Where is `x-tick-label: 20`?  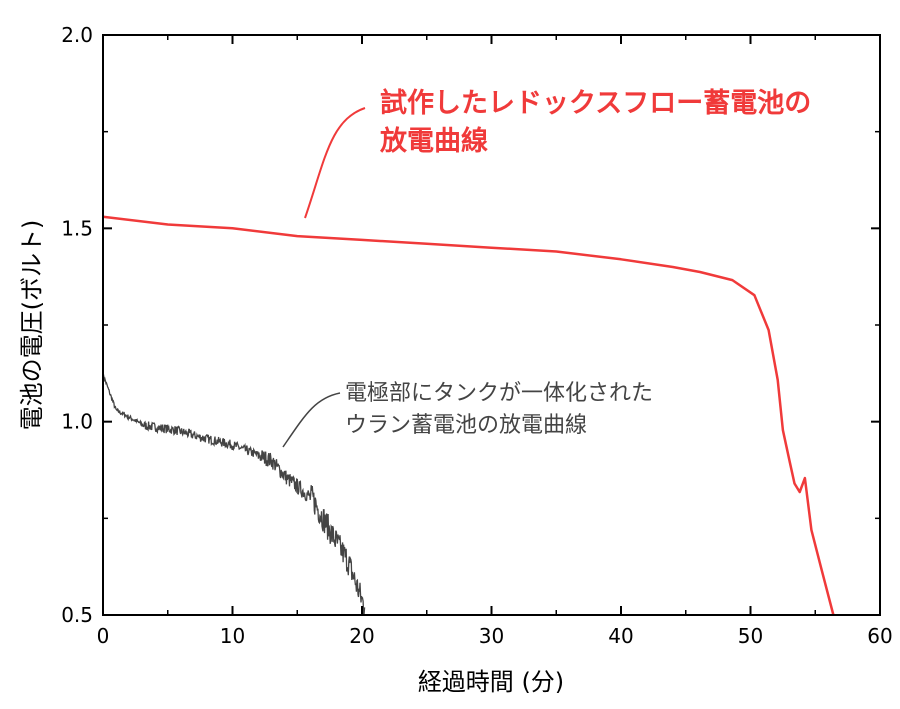 x-tick-label: 20 is located at coordinates (361, 636).